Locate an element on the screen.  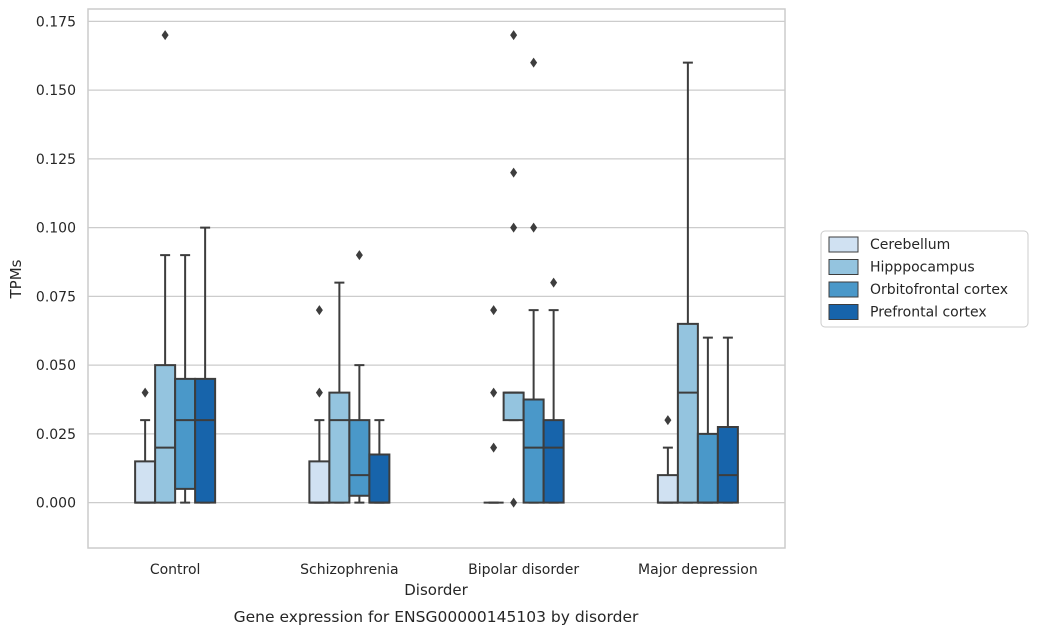
y-tick-label: 0.125 is located at coordinates (56, 160).